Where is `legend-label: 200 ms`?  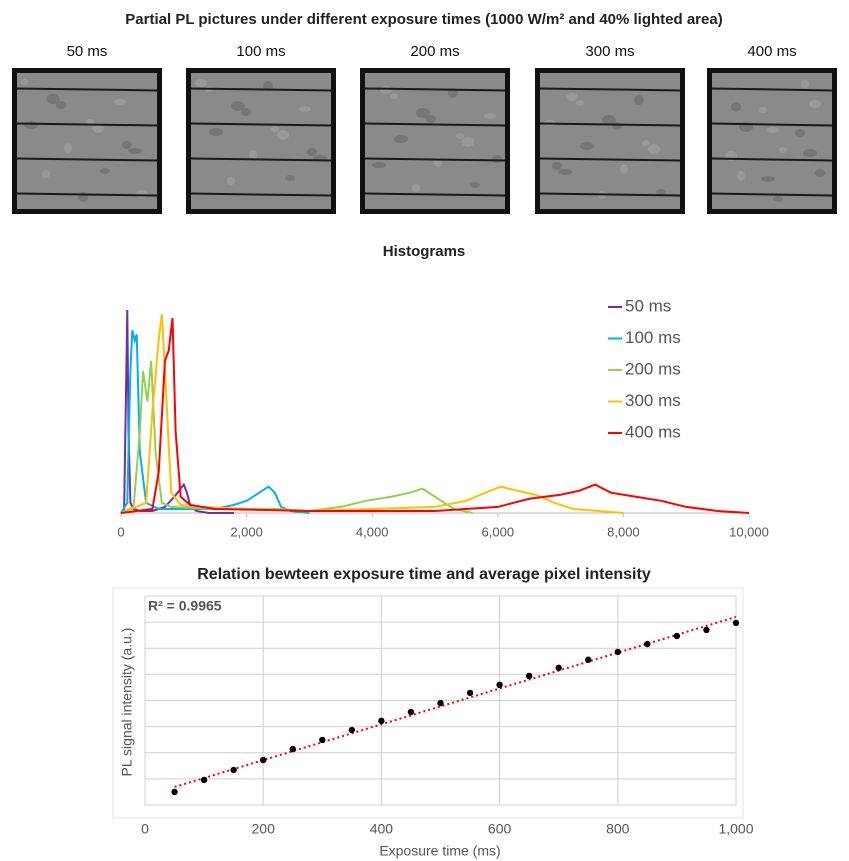 legend-label: 200 ms is located at coordinates (653, 368).